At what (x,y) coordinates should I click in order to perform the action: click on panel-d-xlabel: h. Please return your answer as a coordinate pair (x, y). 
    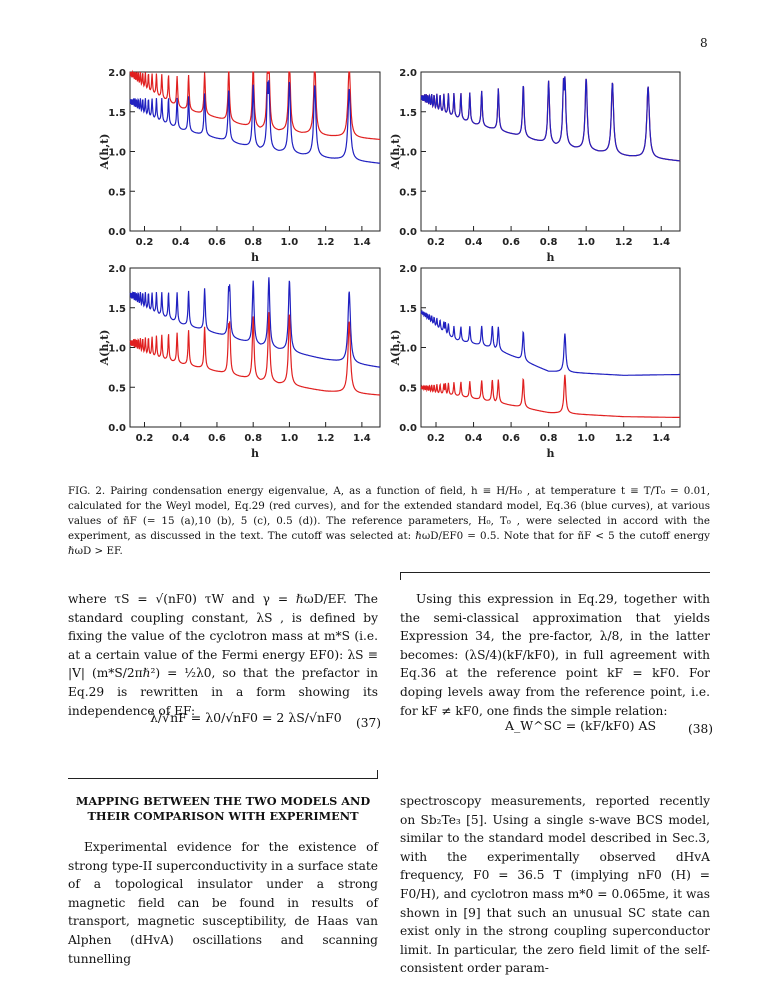
    Looking at the image, I should click on (551, 453).